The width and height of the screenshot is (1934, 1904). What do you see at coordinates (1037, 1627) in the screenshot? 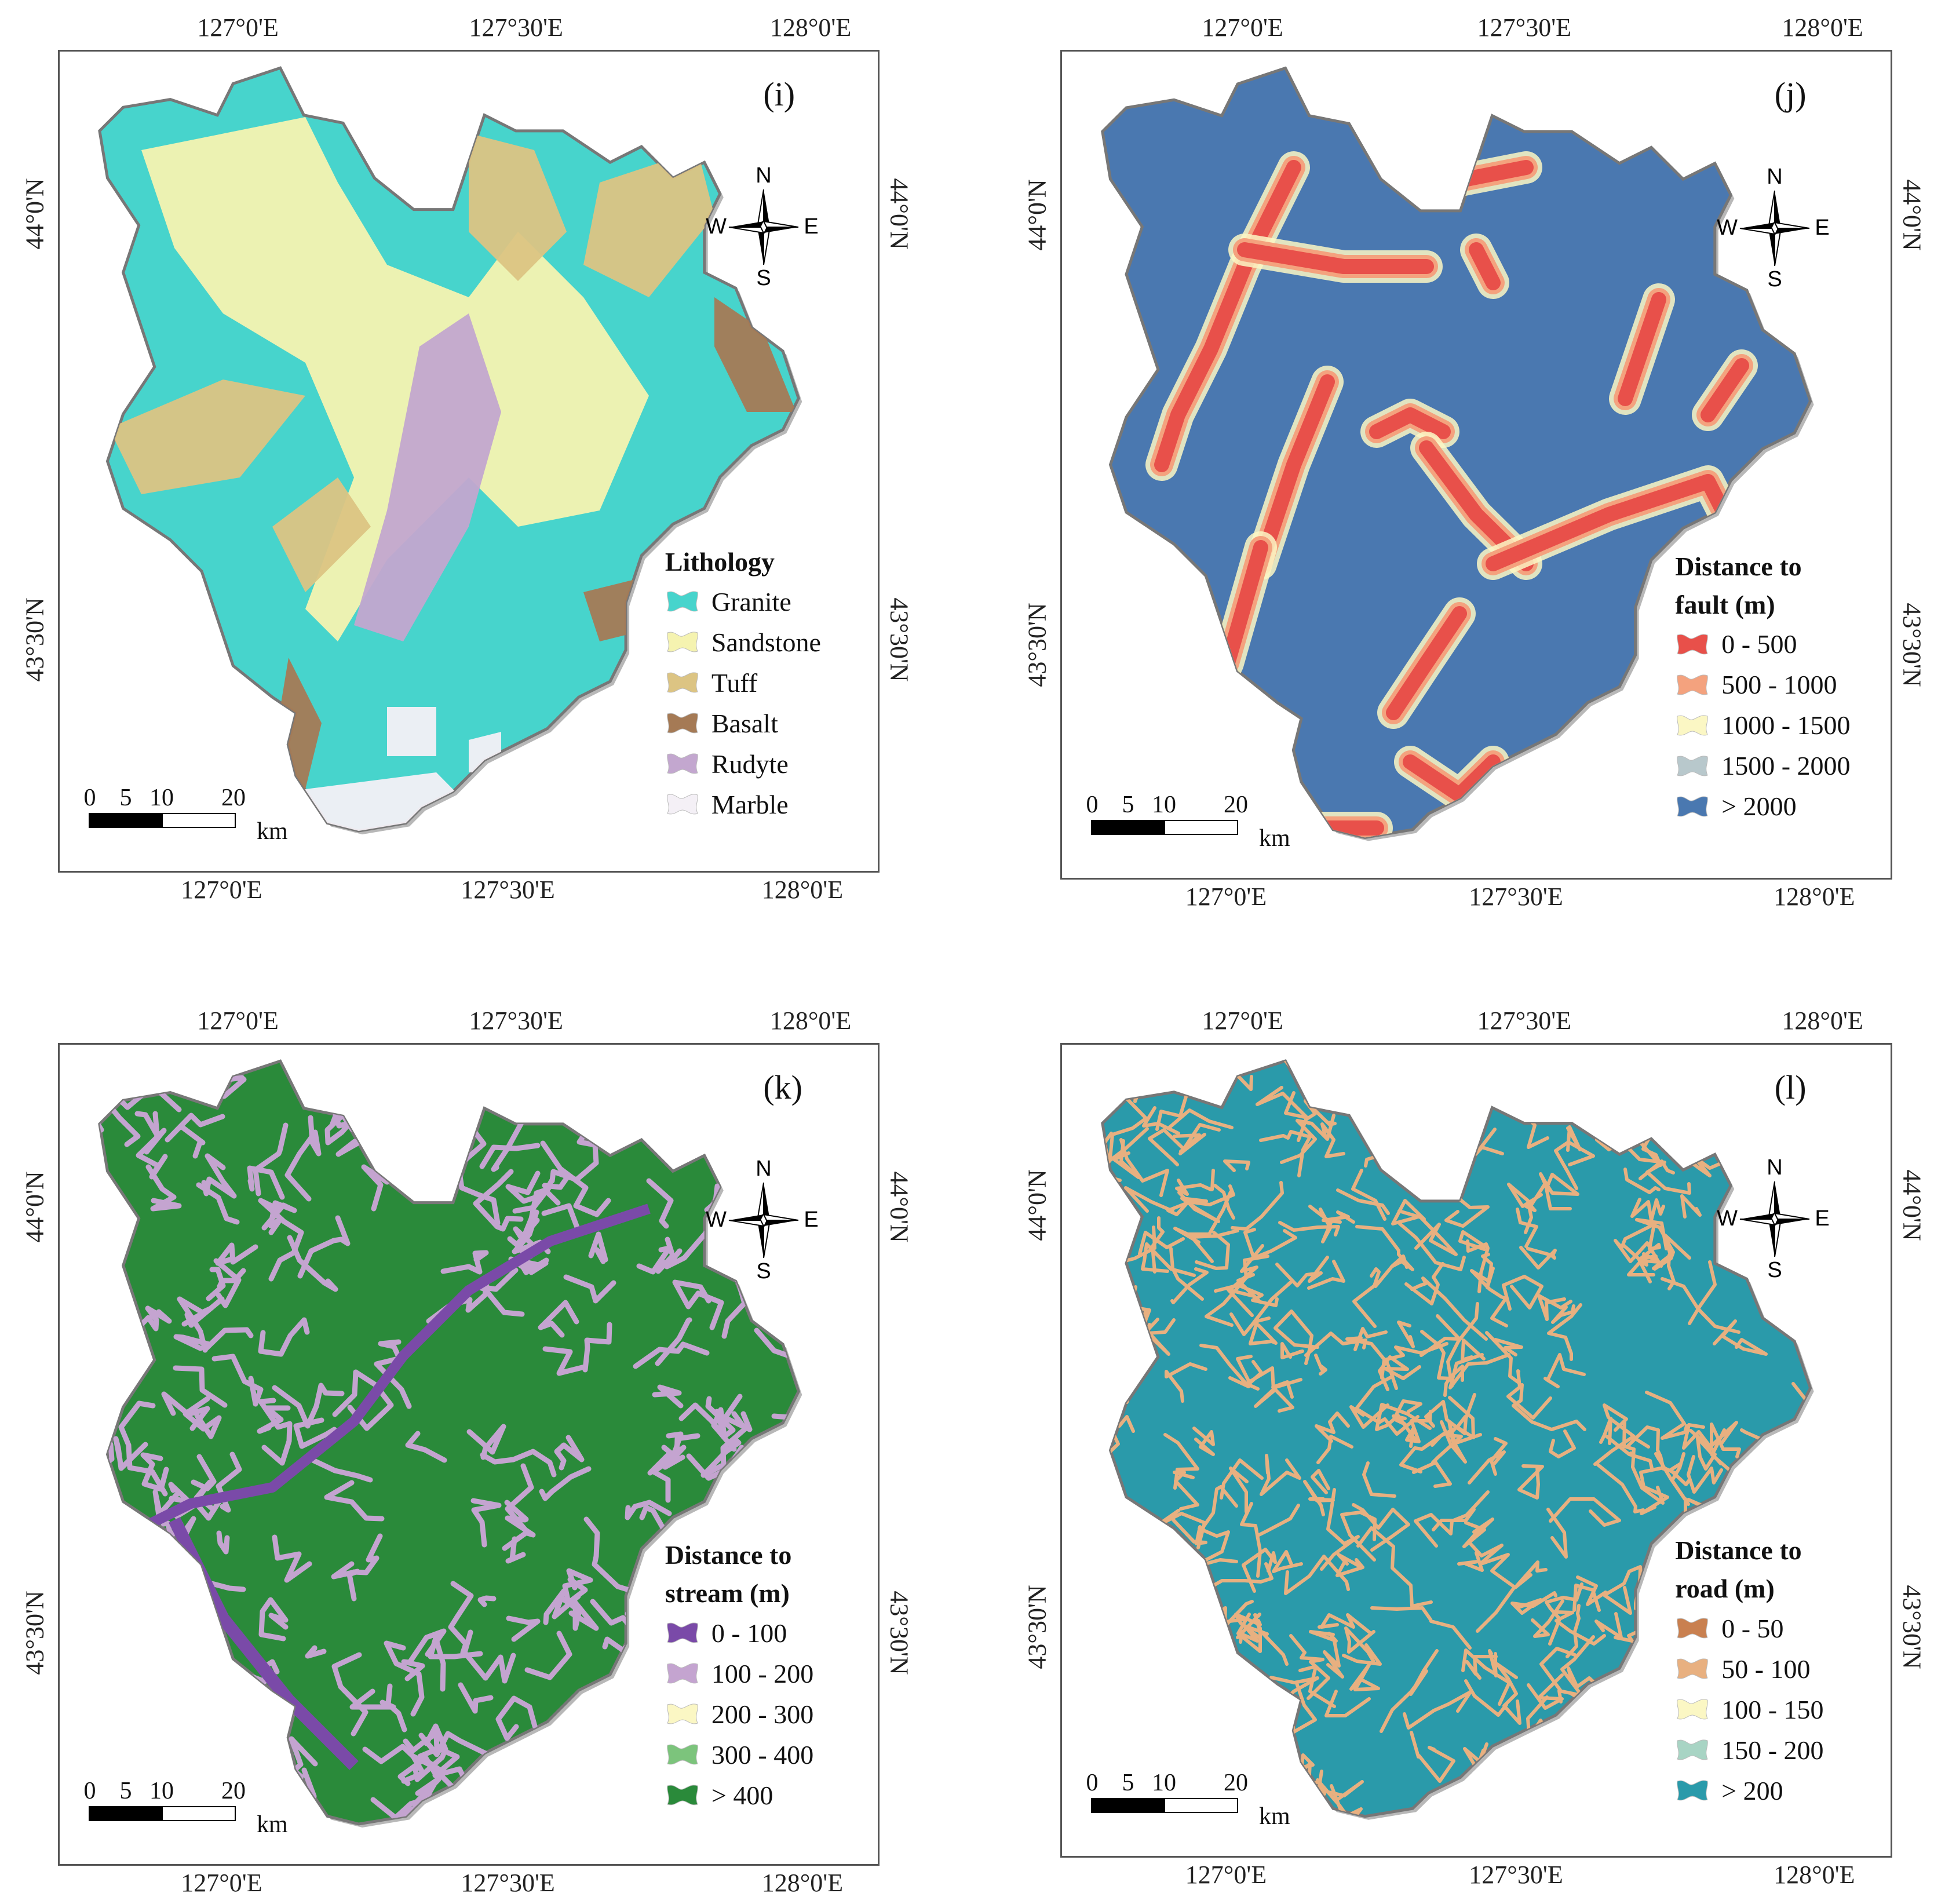
I see `lat-label-left: 43°30'N` at bounding box center [1037, 1627].